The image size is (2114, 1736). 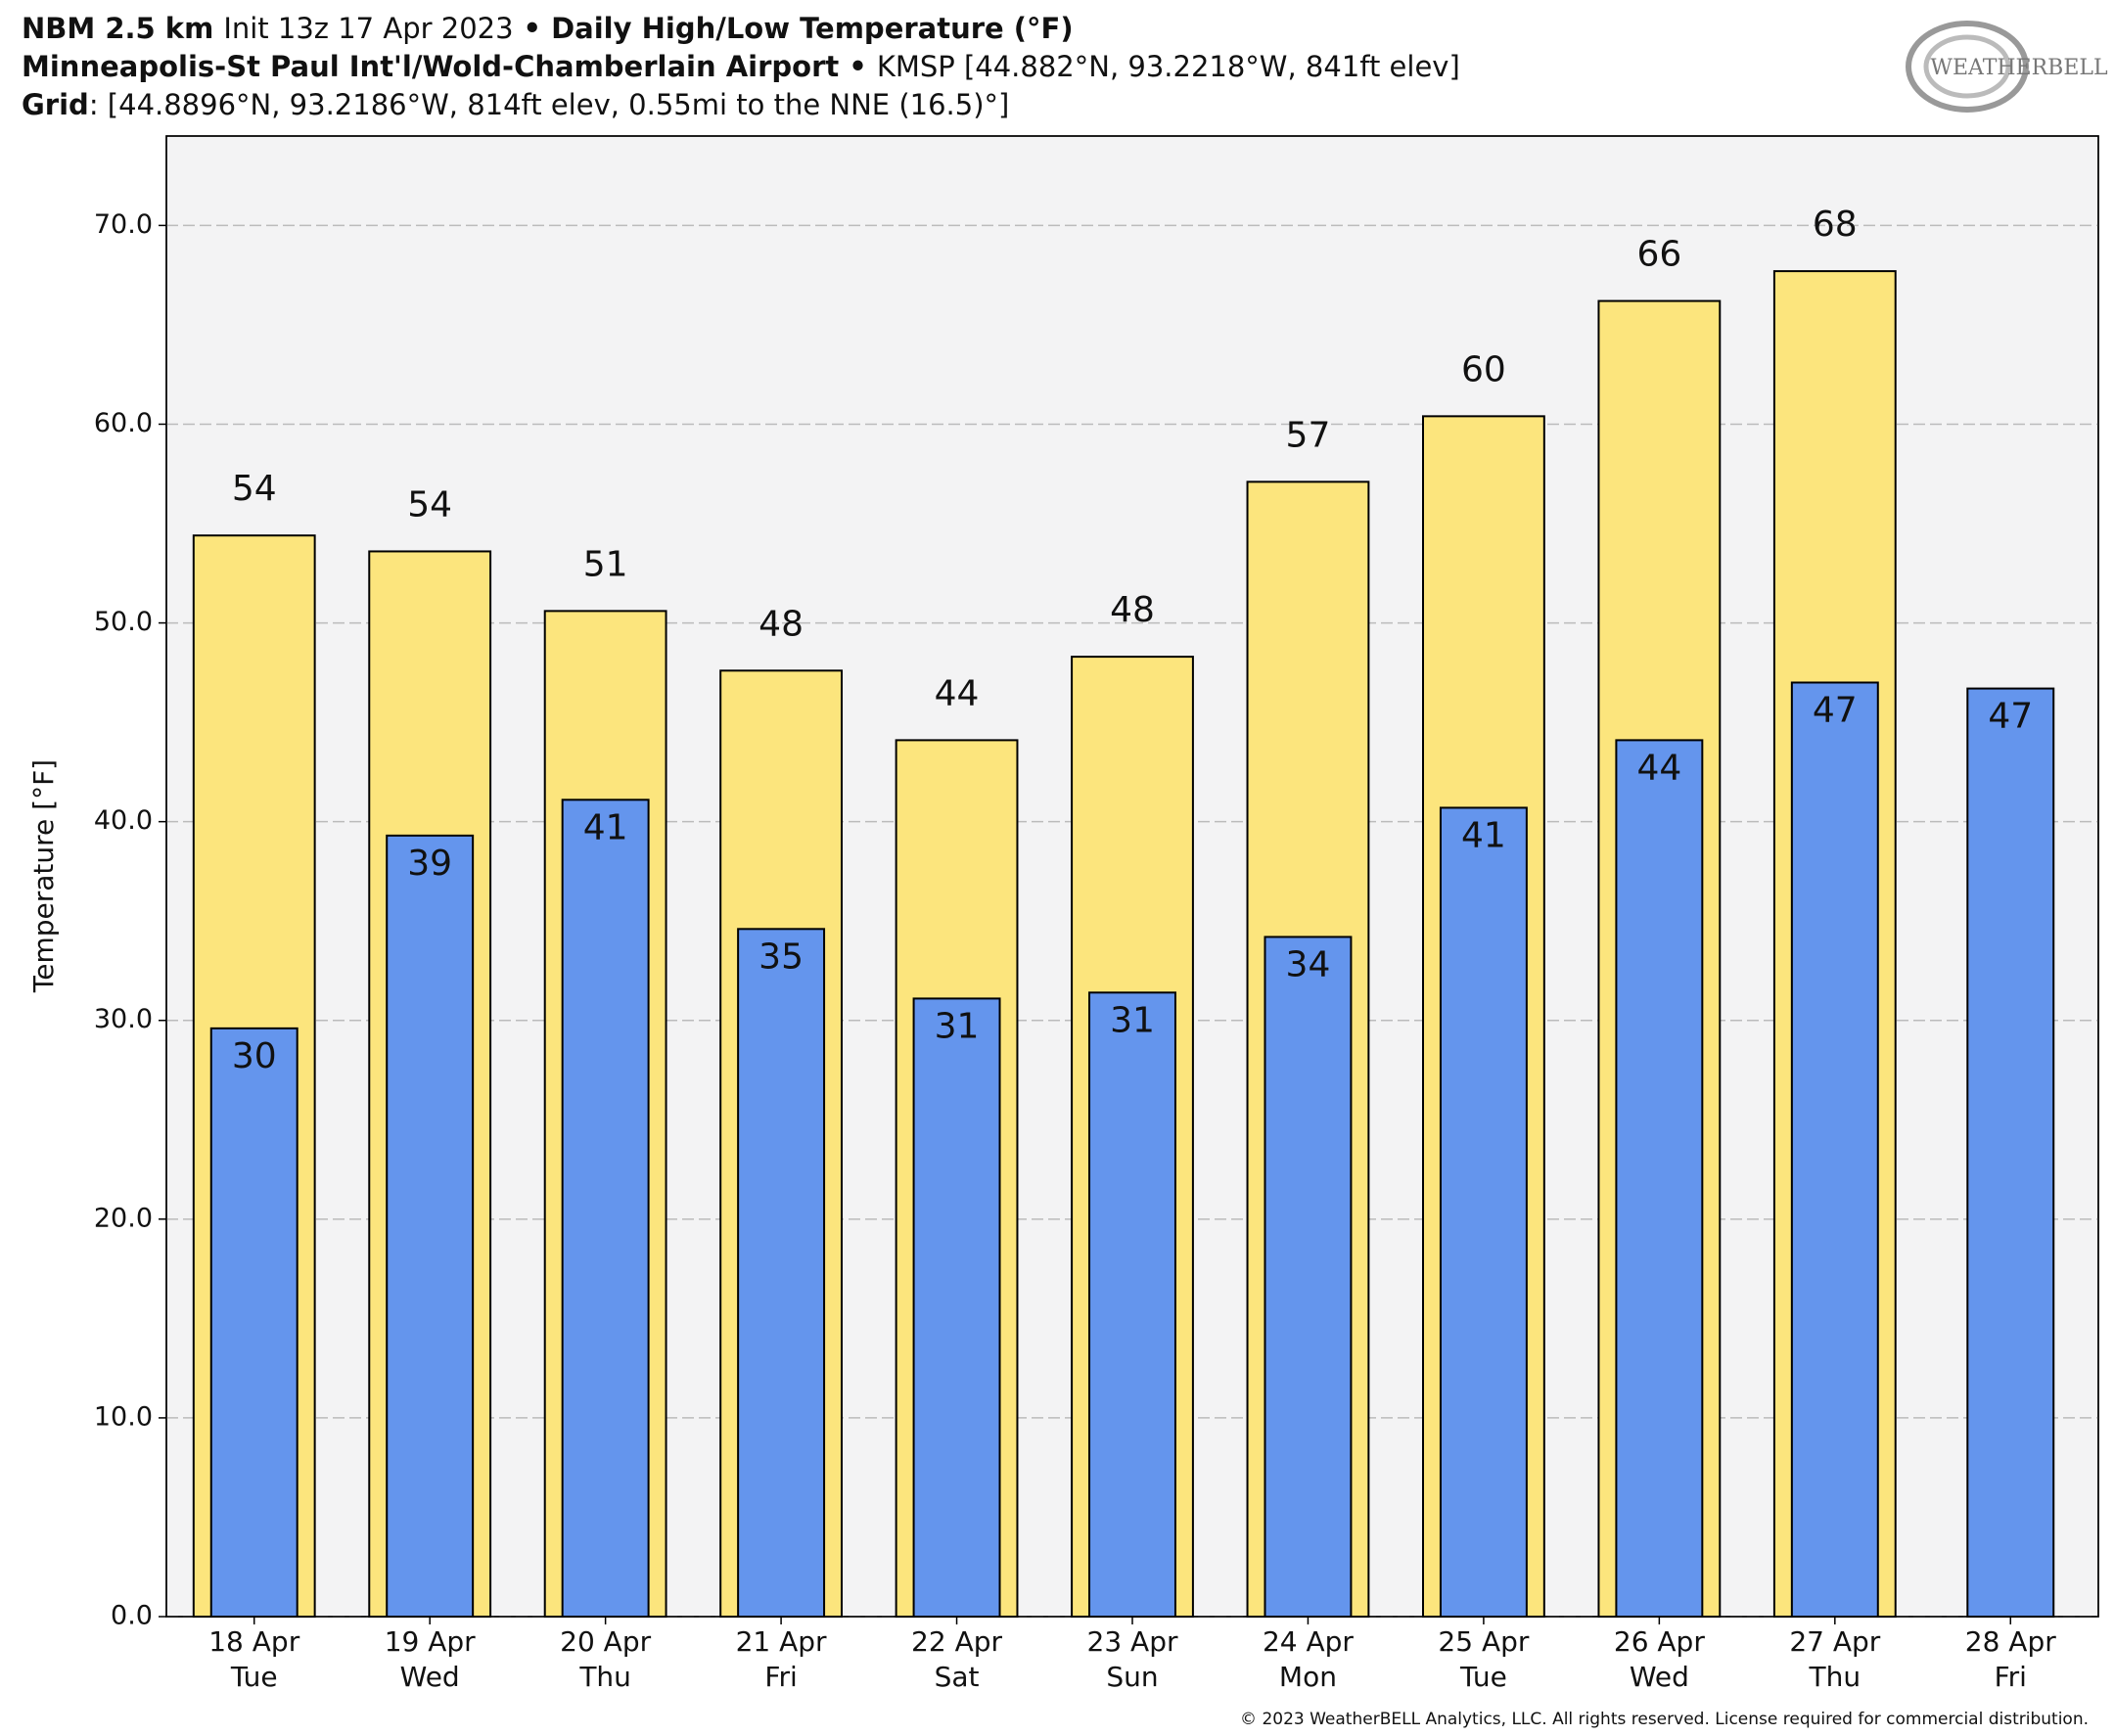 What do you see at coordinates (118, 28) in the screenshot?
I see `header-text: NBM 2.5 km` at bounding box center [118, 28].